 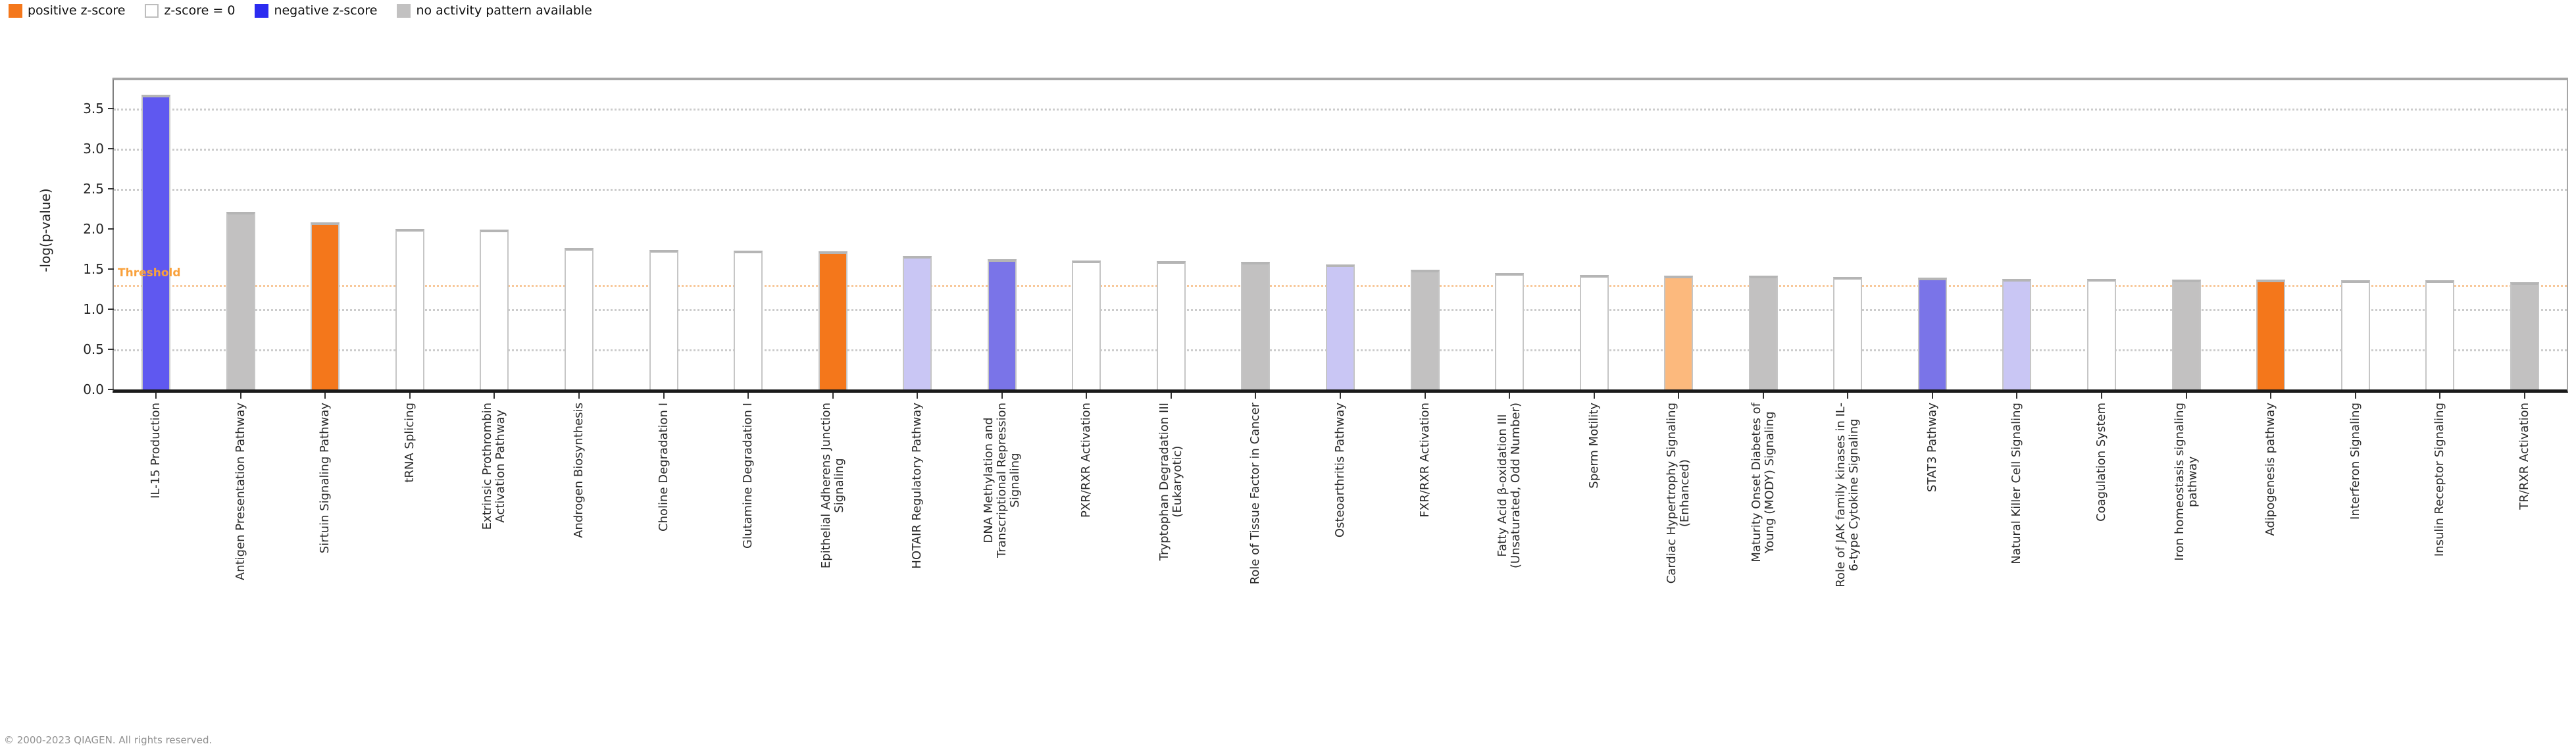 What do you see at coordinates (917, 486) in the screenshot?
I see `x-label-text: HOTAIR Regulatory Pathway` at bounding box center [917, 486].